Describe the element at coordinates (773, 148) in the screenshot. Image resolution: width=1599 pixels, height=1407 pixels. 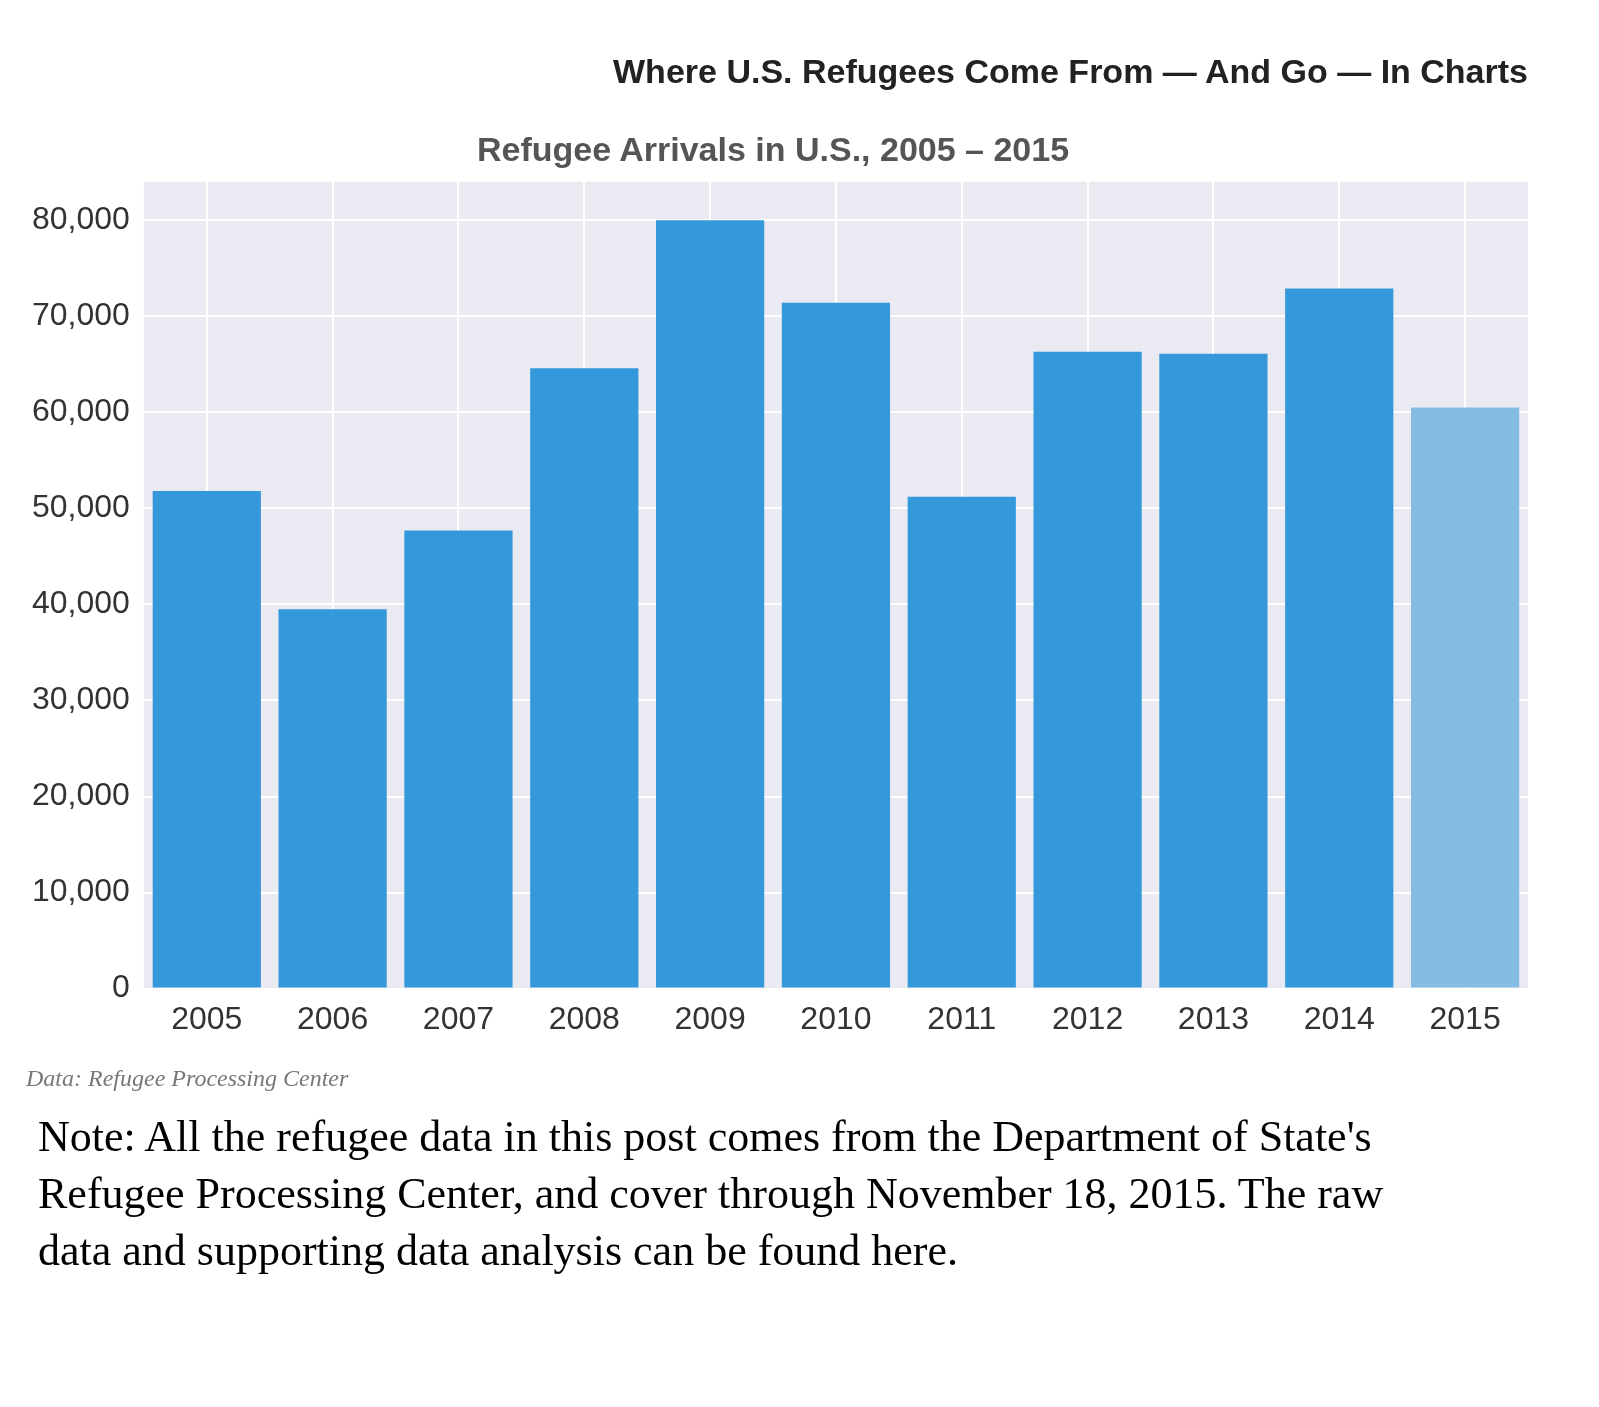
I see `chart-title: Refugee Arrivals in U.S., 2005 – 2015` at that location.